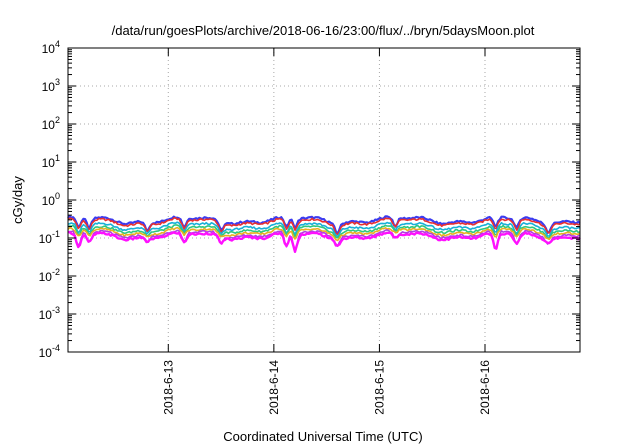 This screenshot has width=640, height=448. I want to click on y-tick-label: 10², so click(51, 123).